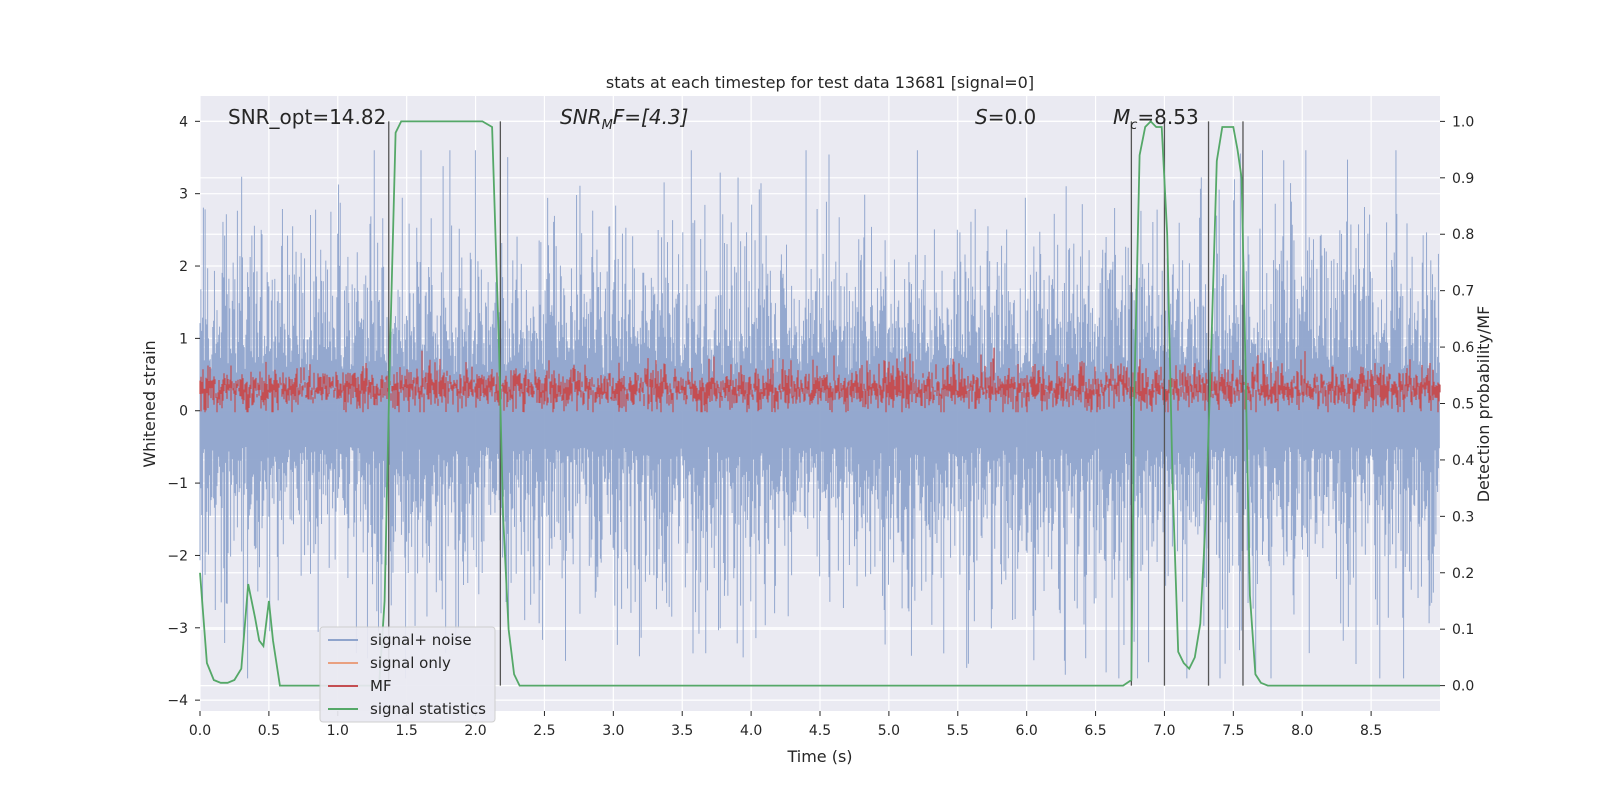 The image size is (1600, 800). What do you see at coordinates (1463, 179) in the screenshot?
I see `y2-tick-label: 0.9` at bounding box center [1463, 179].